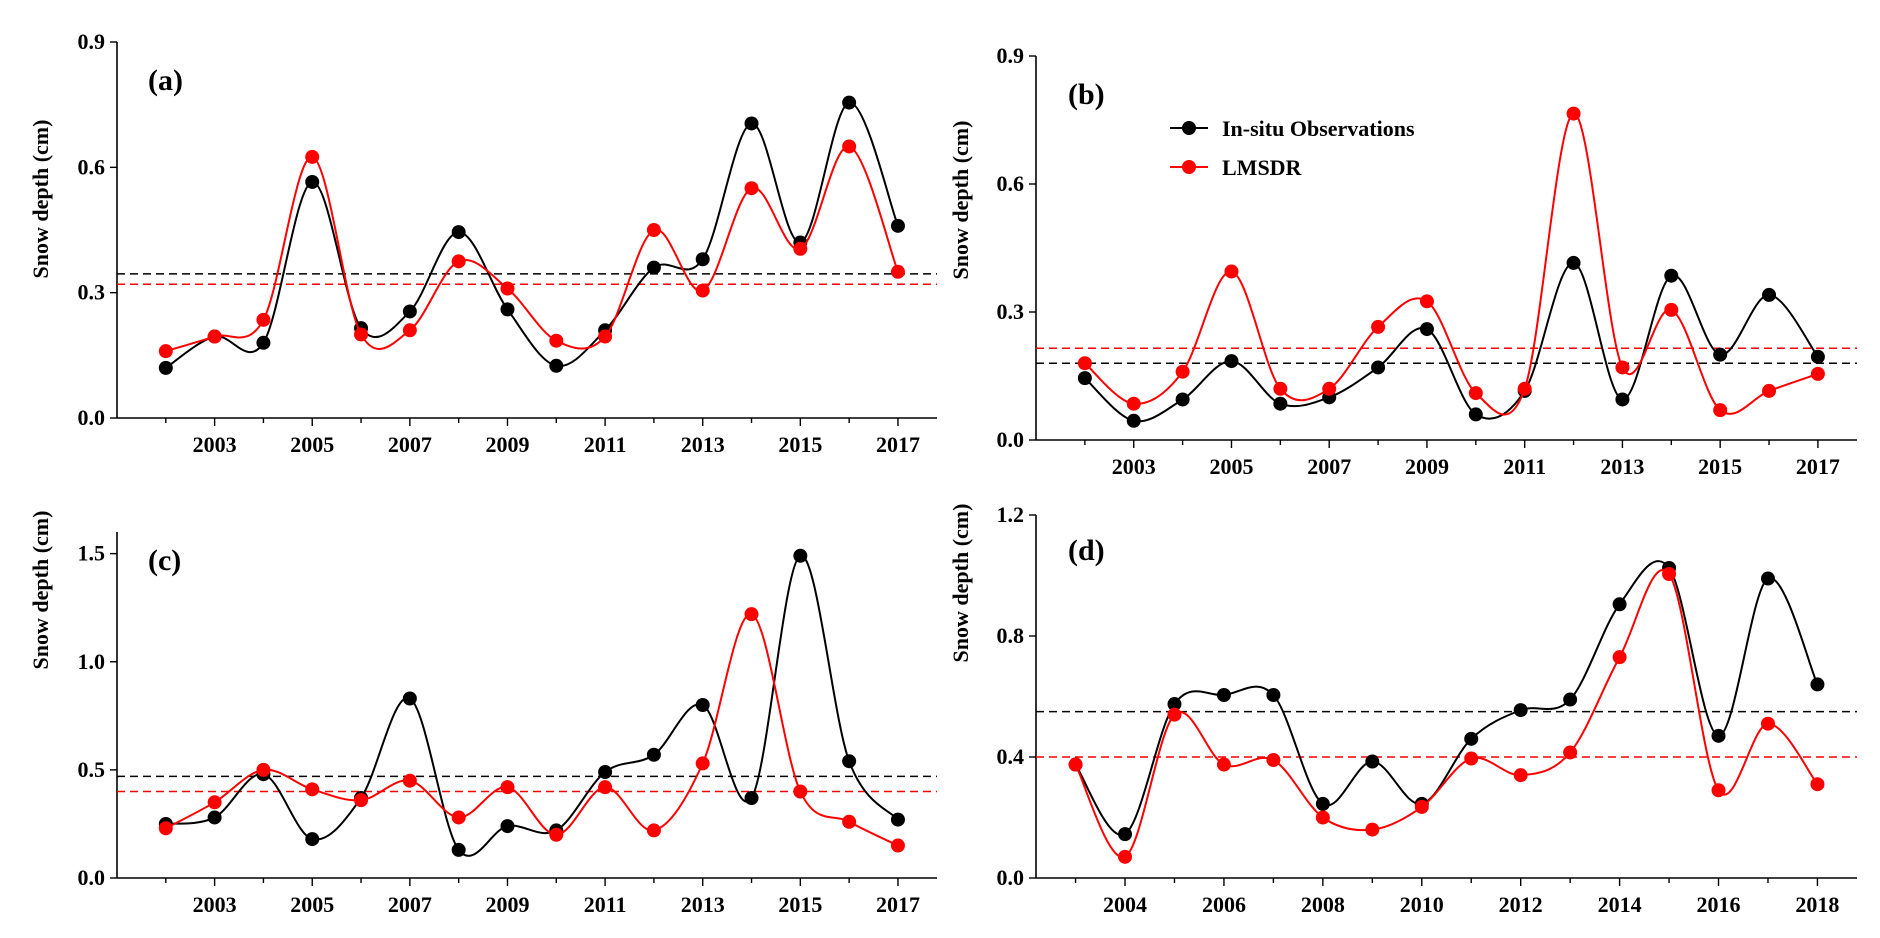  I want to click on panel-b-x-tick-label: 2003, so click(1134, 466).